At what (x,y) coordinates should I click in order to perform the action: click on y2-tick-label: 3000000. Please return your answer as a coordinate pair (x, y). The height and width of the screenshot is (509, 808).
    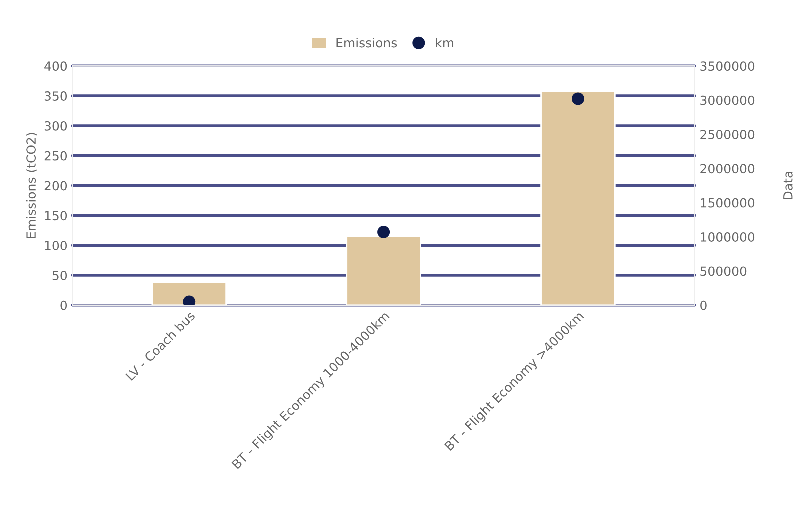
    Looking at the image, I should click on (727, 101).